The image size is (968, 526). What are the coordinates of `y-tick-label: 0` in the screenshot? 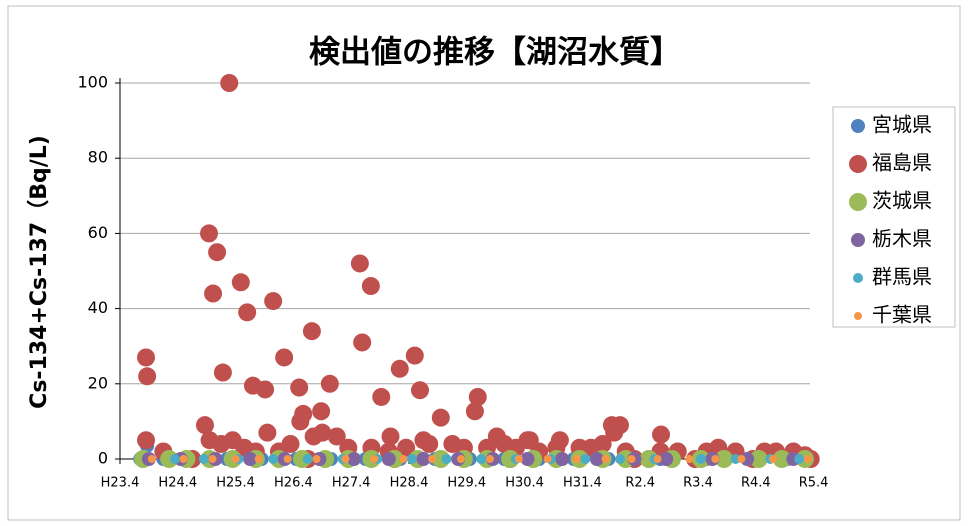 It's located at (103, 458).